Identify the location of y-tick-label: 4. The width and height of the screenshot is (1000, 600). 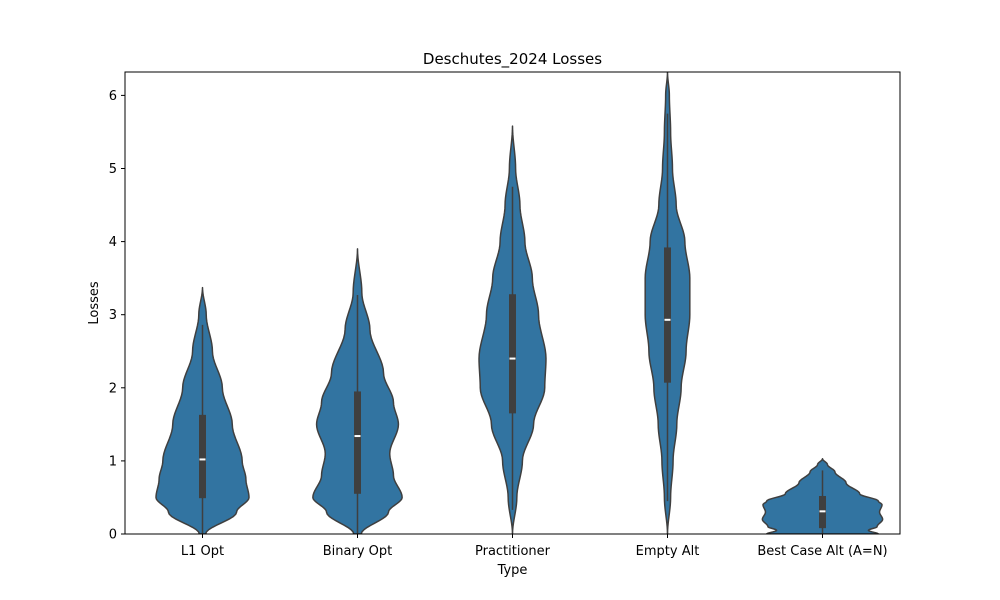
(113, 242).